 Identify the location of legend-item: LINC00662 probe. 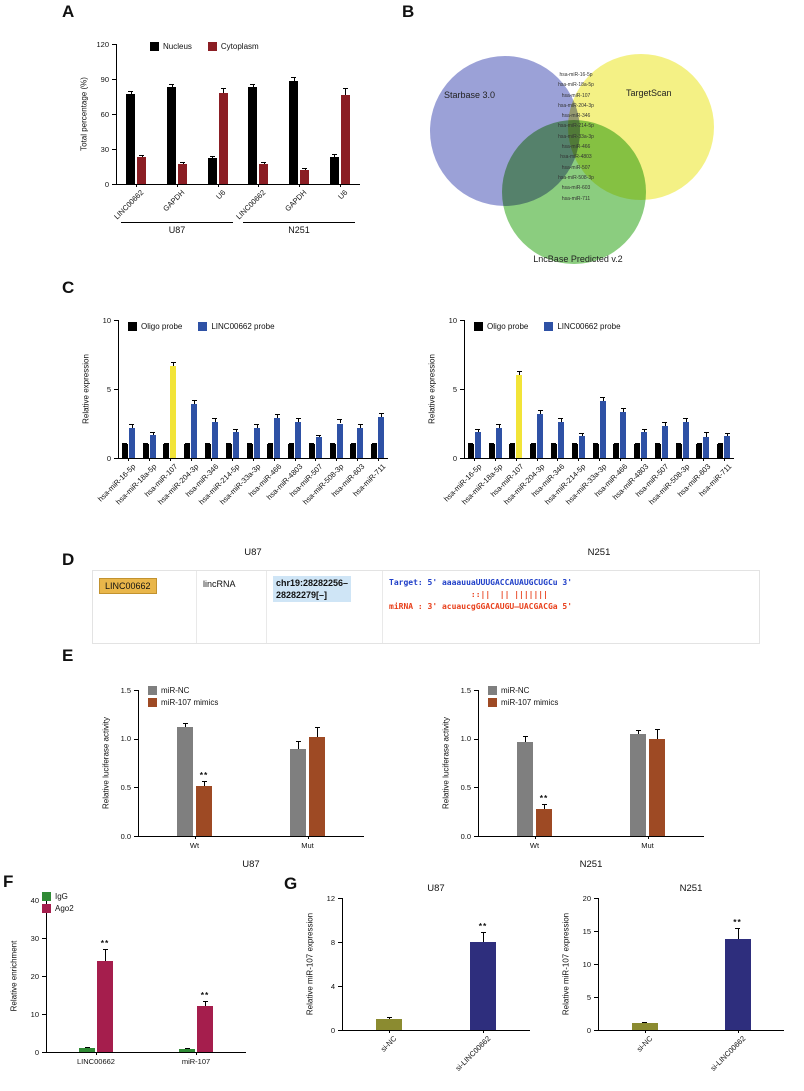
(236, 326).